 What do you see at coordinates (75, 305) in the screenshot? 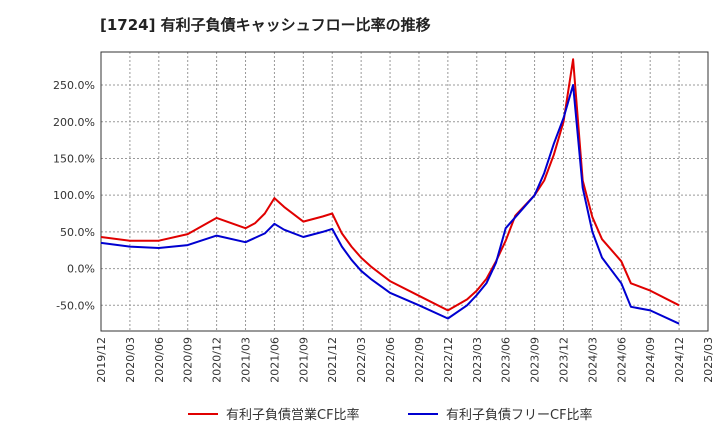
I see `y-tick-label: -50.0%` at bounding box center [75, 305].